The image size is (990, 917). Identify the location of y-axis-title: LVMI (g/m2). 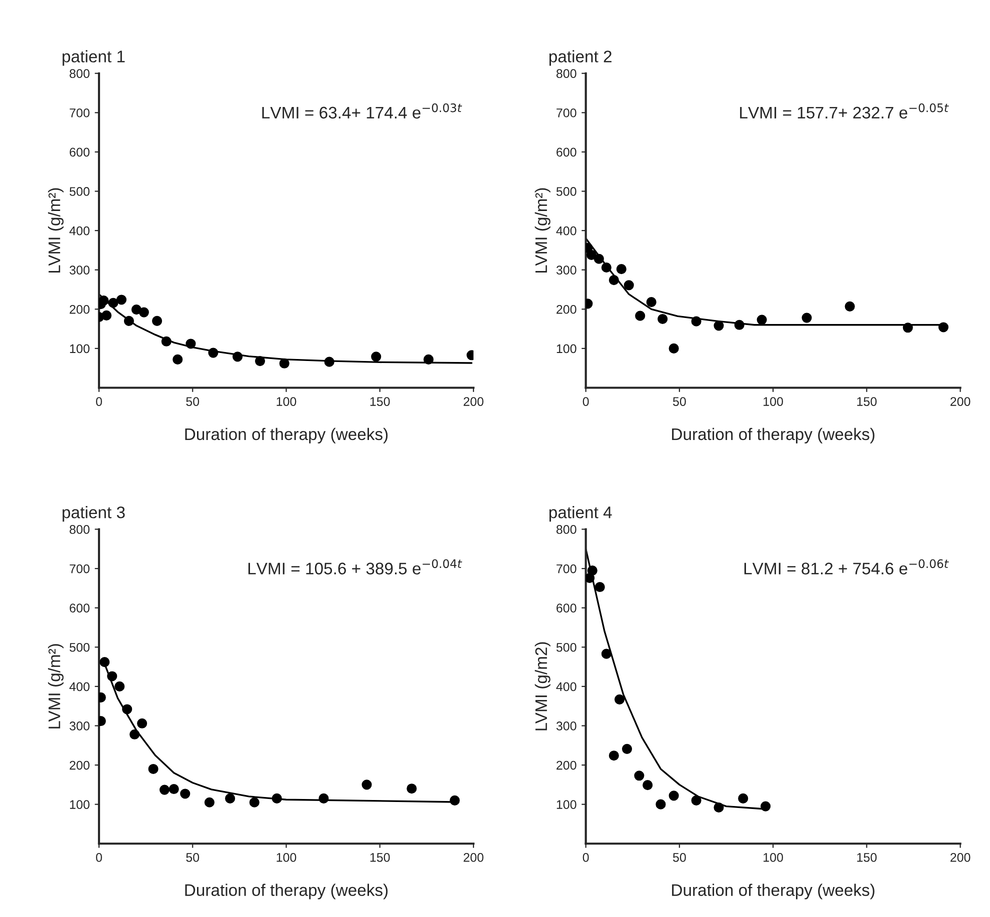
(542, 686).